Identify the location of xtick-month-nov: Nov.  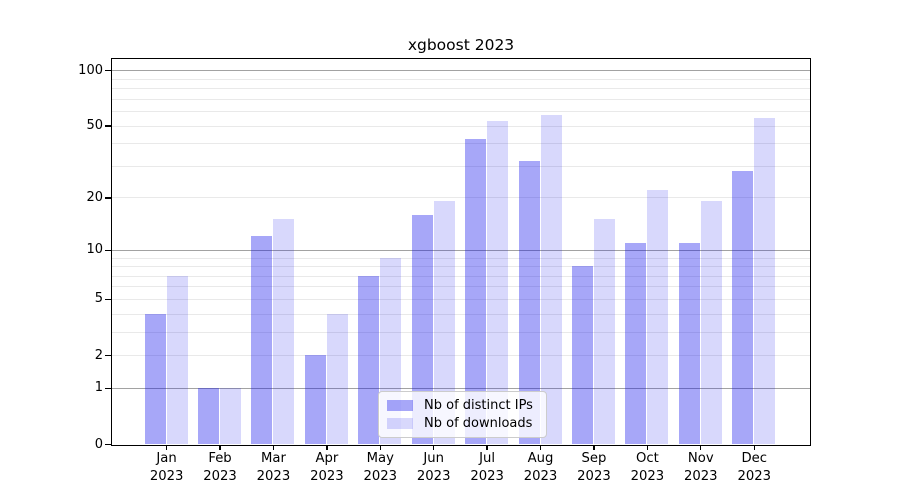
(700, 458).